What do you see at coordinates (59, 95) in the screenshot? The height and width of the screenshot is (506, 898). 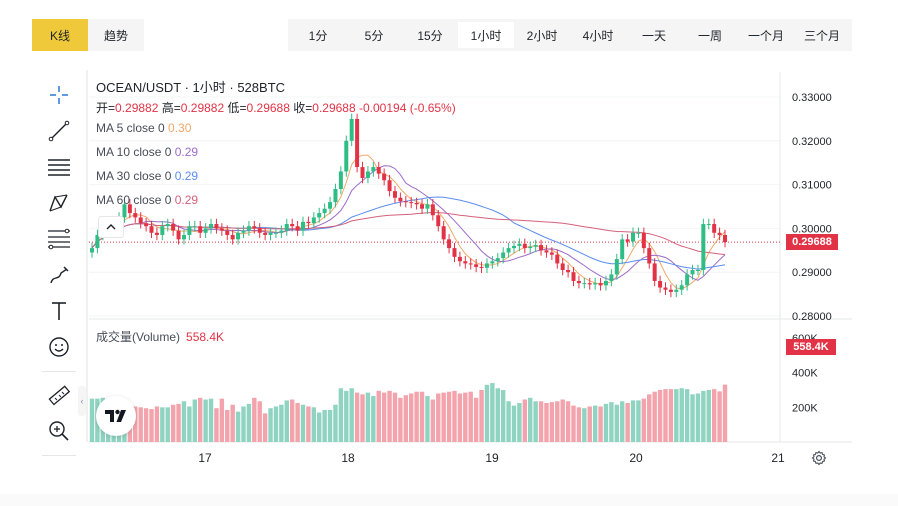 I see `crosshair-icon` at bounding box center [59, 95].